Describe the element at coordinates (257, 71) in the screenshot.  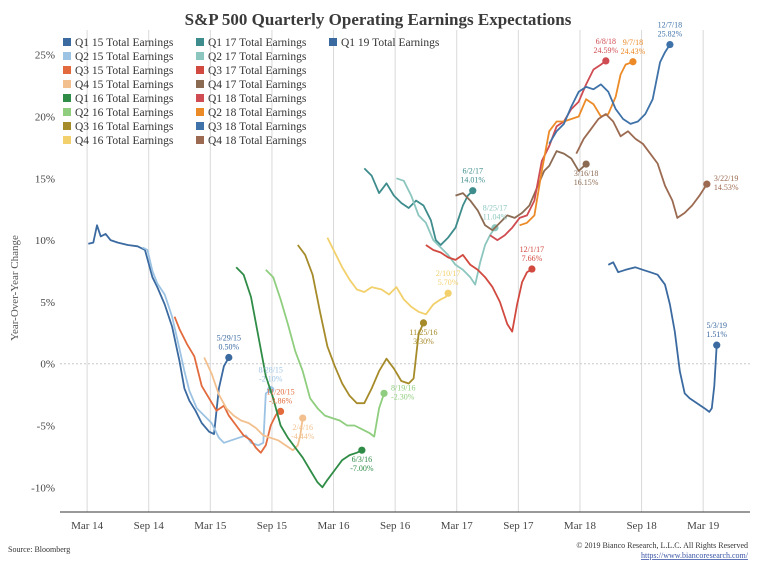
I see `legend-entry: Q3 17 Total Earnings` at that location.